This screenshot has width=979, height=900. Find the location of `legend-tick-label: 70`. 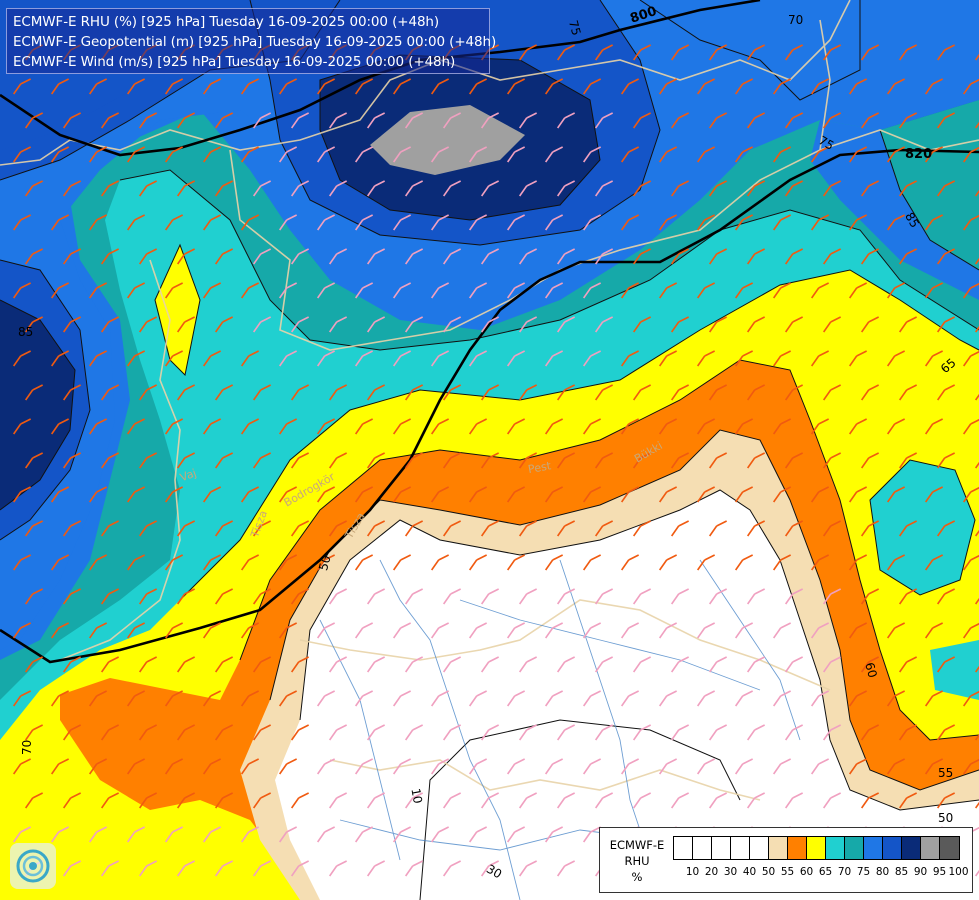

legend-tick-label: 70 is located at coordinates (844, 872).